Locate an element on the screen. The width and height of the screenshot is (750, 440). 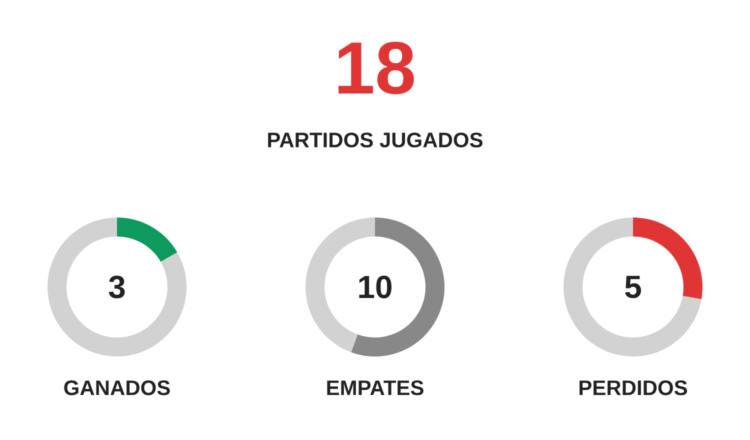
text: EMPATES is located at coordinates (375, 388).